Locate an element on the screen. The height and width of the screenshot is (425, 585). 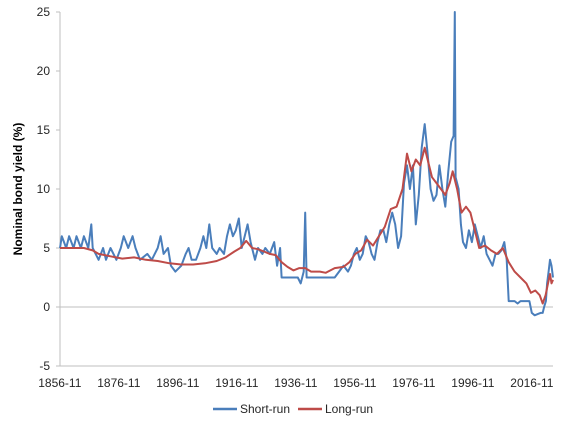
y-axis-label: Nominal bond yield (%) is located at coordinates (18, 189).